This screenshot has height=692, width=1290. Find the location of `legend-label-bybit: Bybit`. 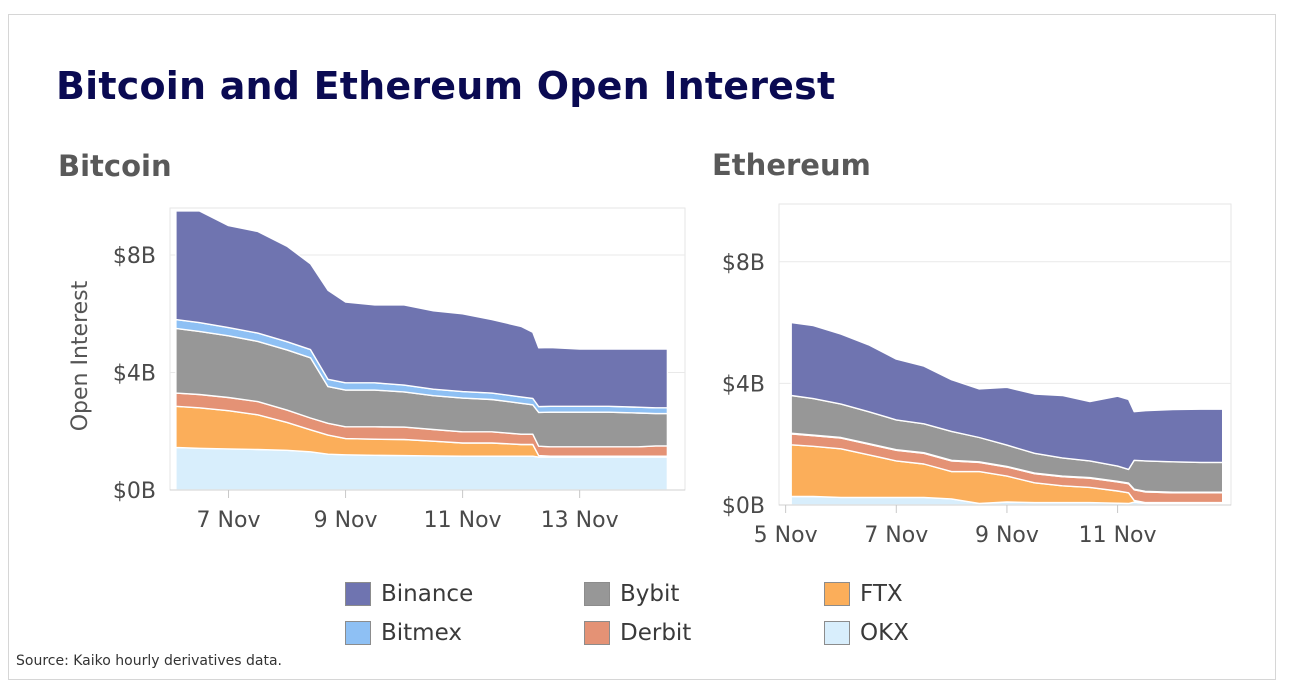

legend-label-bybit: Bybit is located at coordinates (650, 594).